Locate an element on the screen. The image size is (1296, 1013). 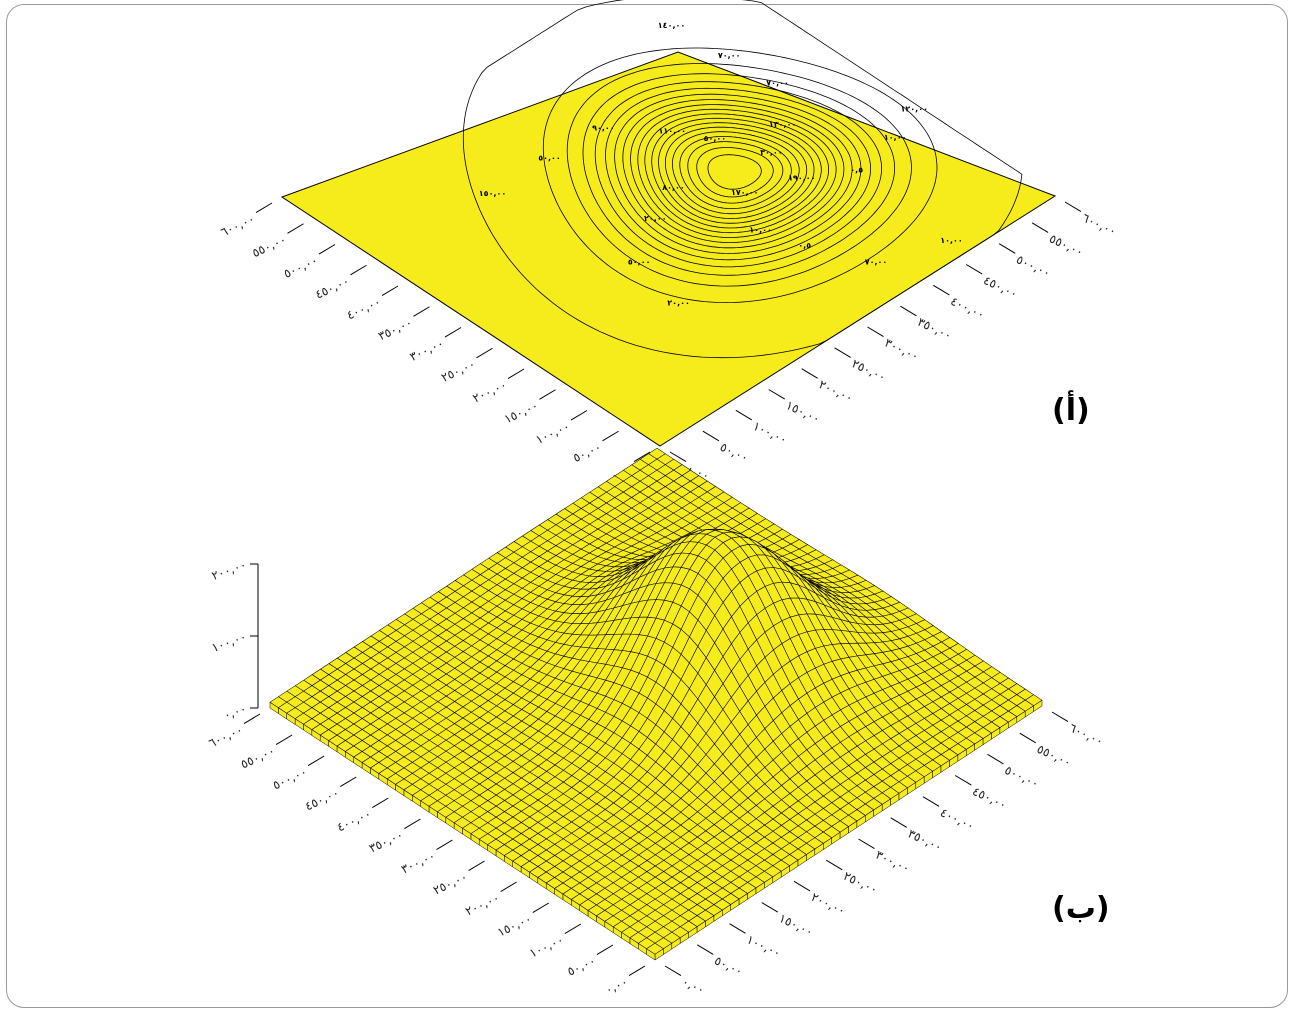
x-tick-label: ٥٥٠,٠٠ is located at coordinates (1054, 756).